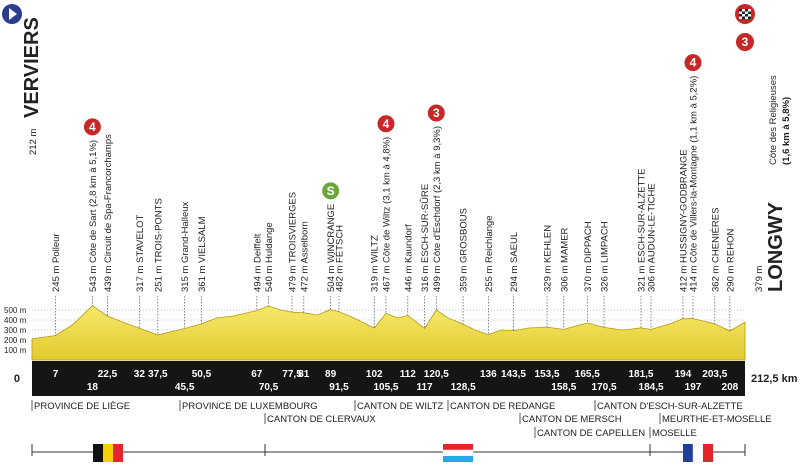 Image resolution: width=800 pixels, height=465 pixels. I want to click on place-label: 504 m WINCRANGE, so click(331, 248).